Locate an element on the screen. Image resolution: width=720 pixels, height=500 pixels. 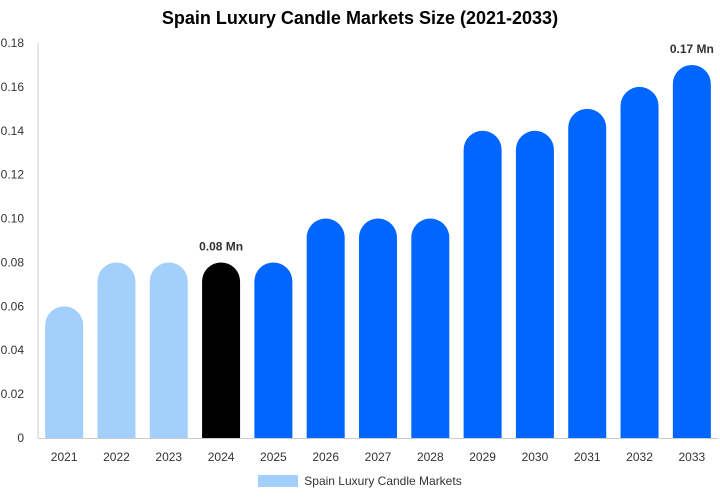
x-tick-label: 2031 is located at coordinates (587, 457).